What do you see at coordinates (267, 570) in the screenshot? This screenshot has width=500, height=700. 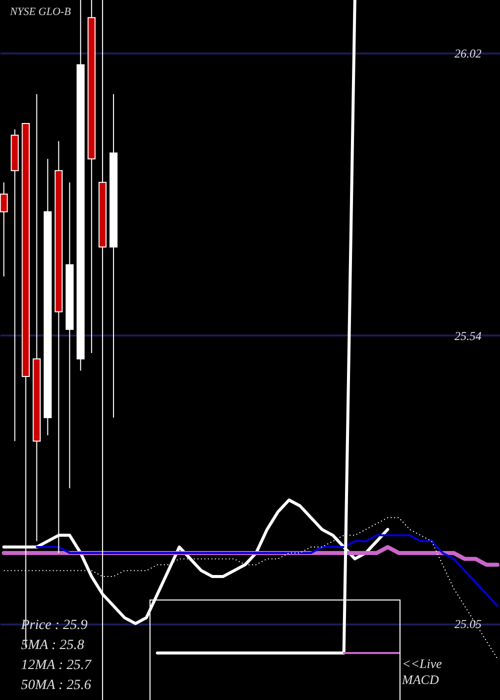 I see `line-series` at bounding box center [267, 570].